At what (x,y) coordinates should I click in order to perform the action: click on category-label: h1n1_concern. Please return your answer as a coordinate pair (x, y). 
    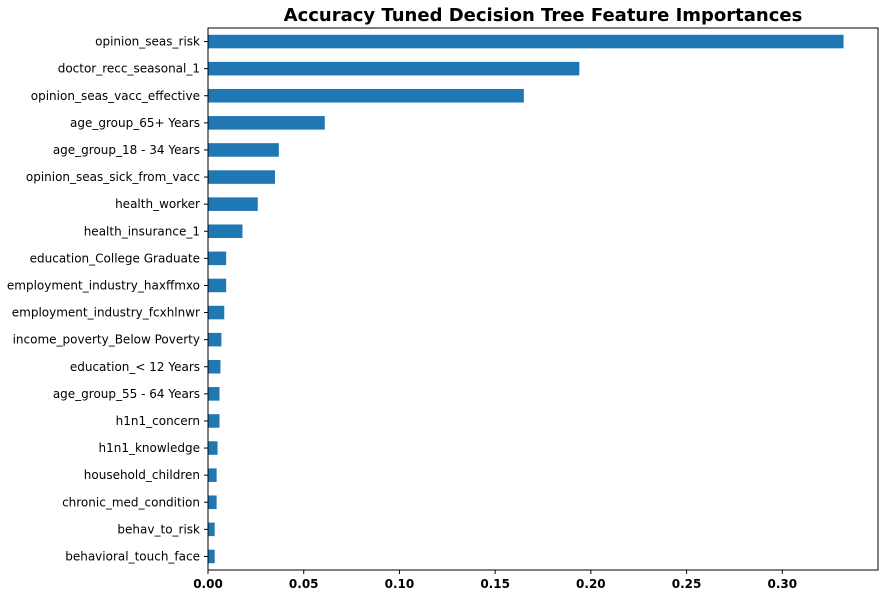
    Looking at the image, I should click on (158, 421).